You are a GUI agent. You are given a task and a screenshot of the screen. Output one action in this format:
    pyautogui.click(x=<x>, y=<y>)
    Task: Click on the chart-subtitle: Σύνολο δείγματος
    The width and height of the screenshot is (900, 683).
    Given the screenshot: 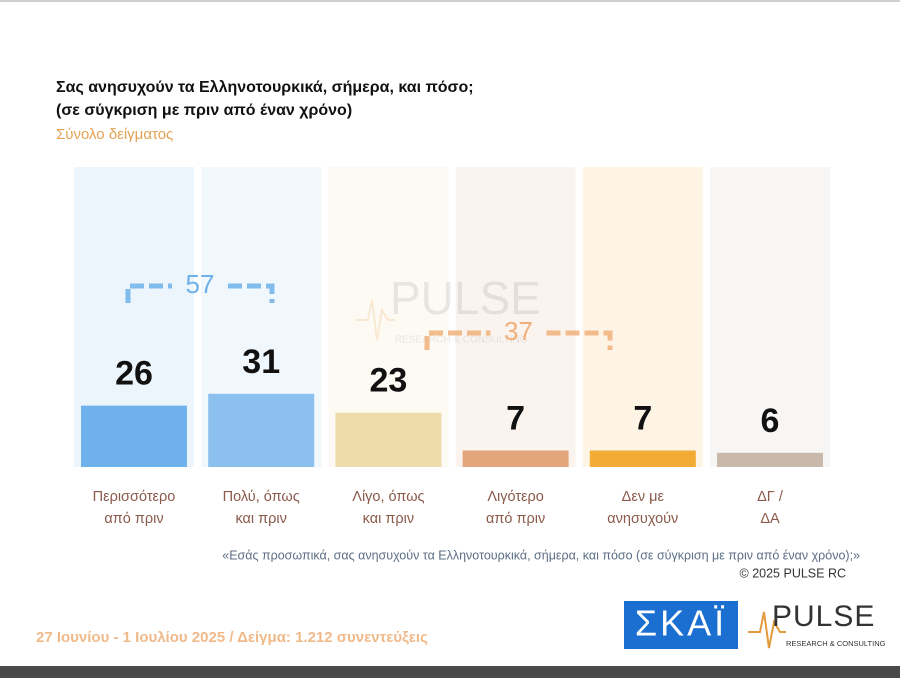 What is the action you would take?
    pyautogui.click(x=114, y=134)
    